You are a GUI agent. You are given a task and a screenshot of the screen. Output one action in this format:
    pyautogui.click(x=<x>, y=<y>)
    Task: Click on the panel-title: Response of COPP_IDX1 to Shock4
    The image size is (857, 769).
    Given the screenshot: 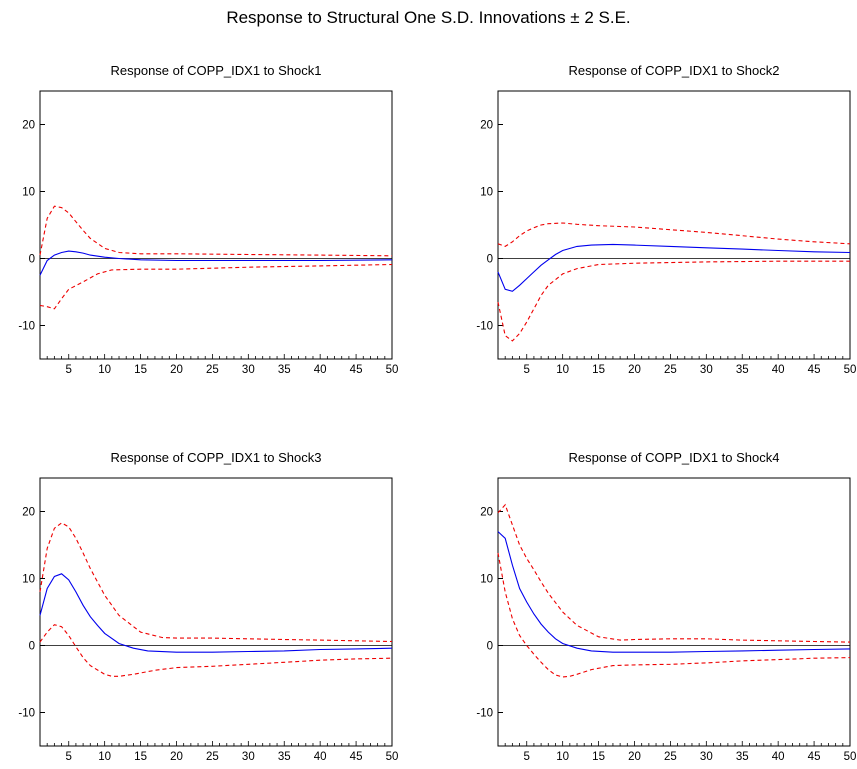 What is the action you would take?
    pyautogui.click(x=673, y=457)
    